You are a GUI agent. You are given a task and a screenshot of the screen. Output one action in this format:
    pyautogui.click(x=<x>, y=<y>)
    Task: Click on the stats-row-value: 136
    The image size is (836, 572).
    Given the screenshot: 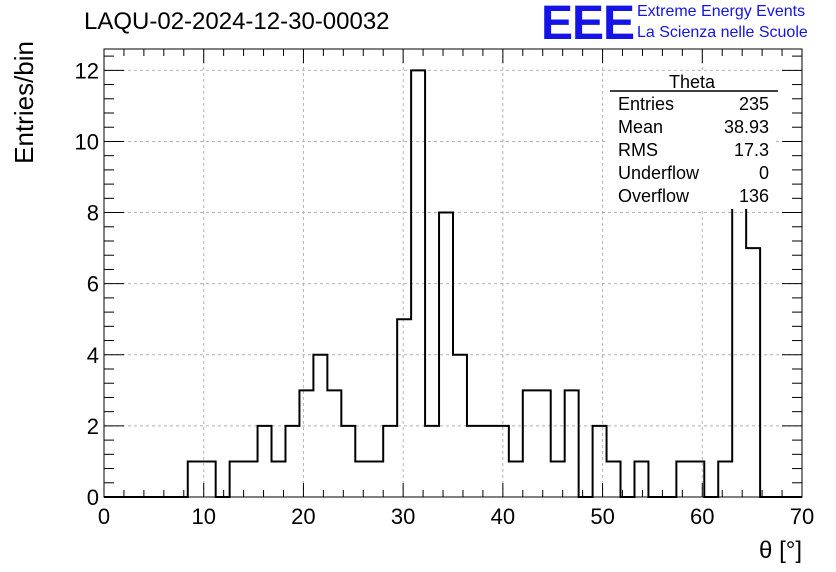 What is the action you would take?
    pyautogui.click(x=754, y=196)
    